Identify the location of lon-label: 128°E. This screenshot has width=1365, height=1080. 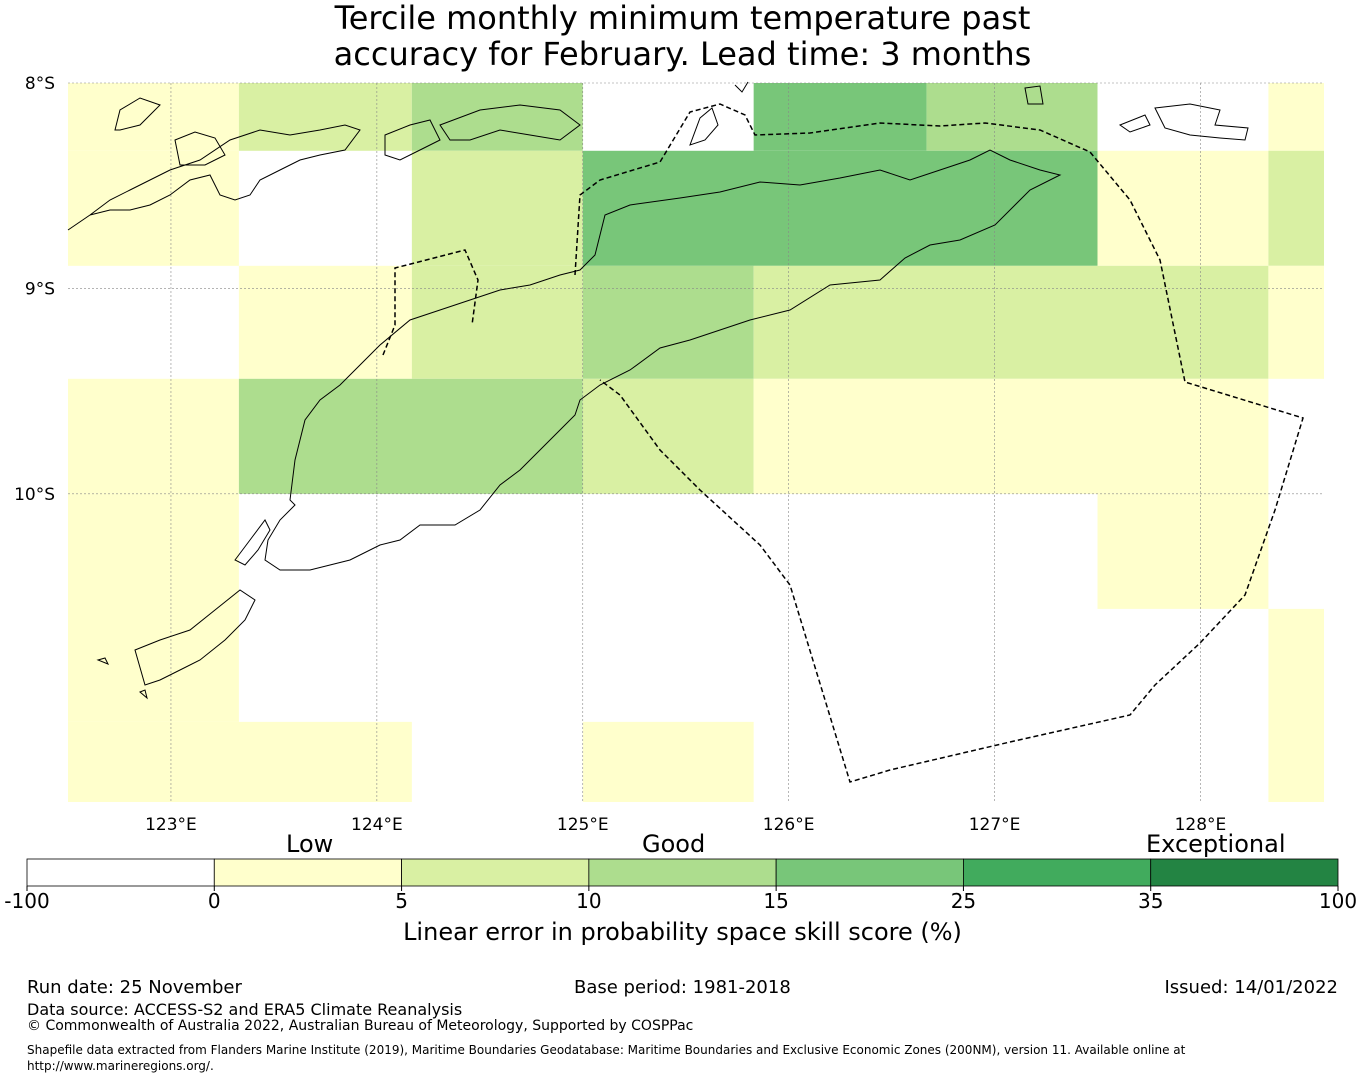
(1201, 825).